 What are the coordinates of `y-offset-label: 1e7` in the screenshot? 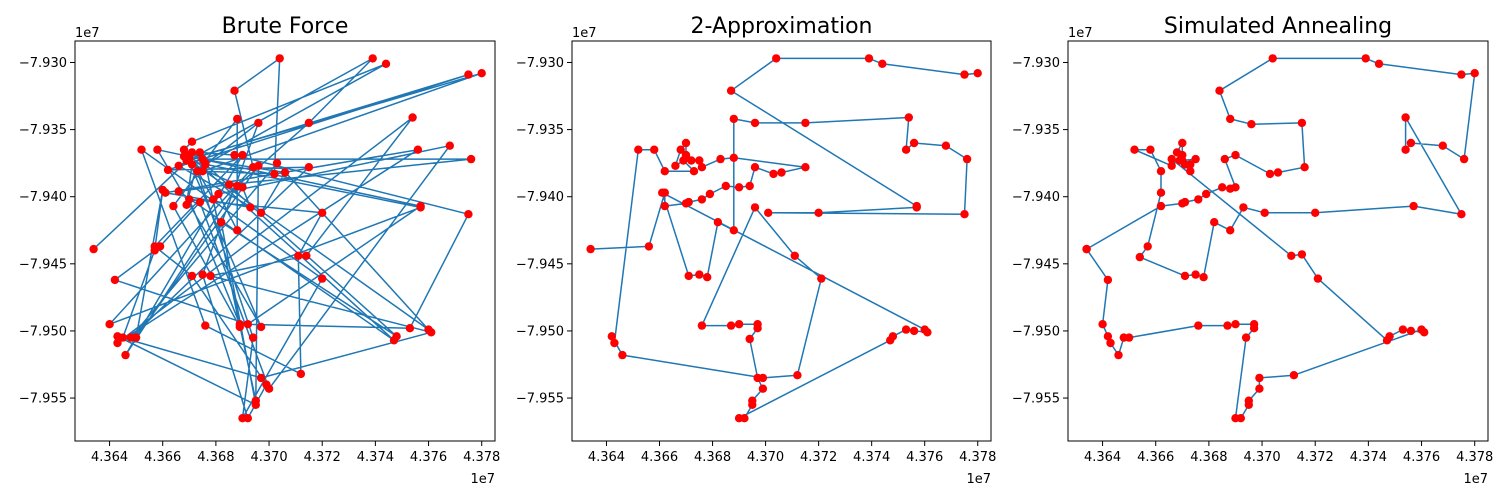 It's located at (87, 33).